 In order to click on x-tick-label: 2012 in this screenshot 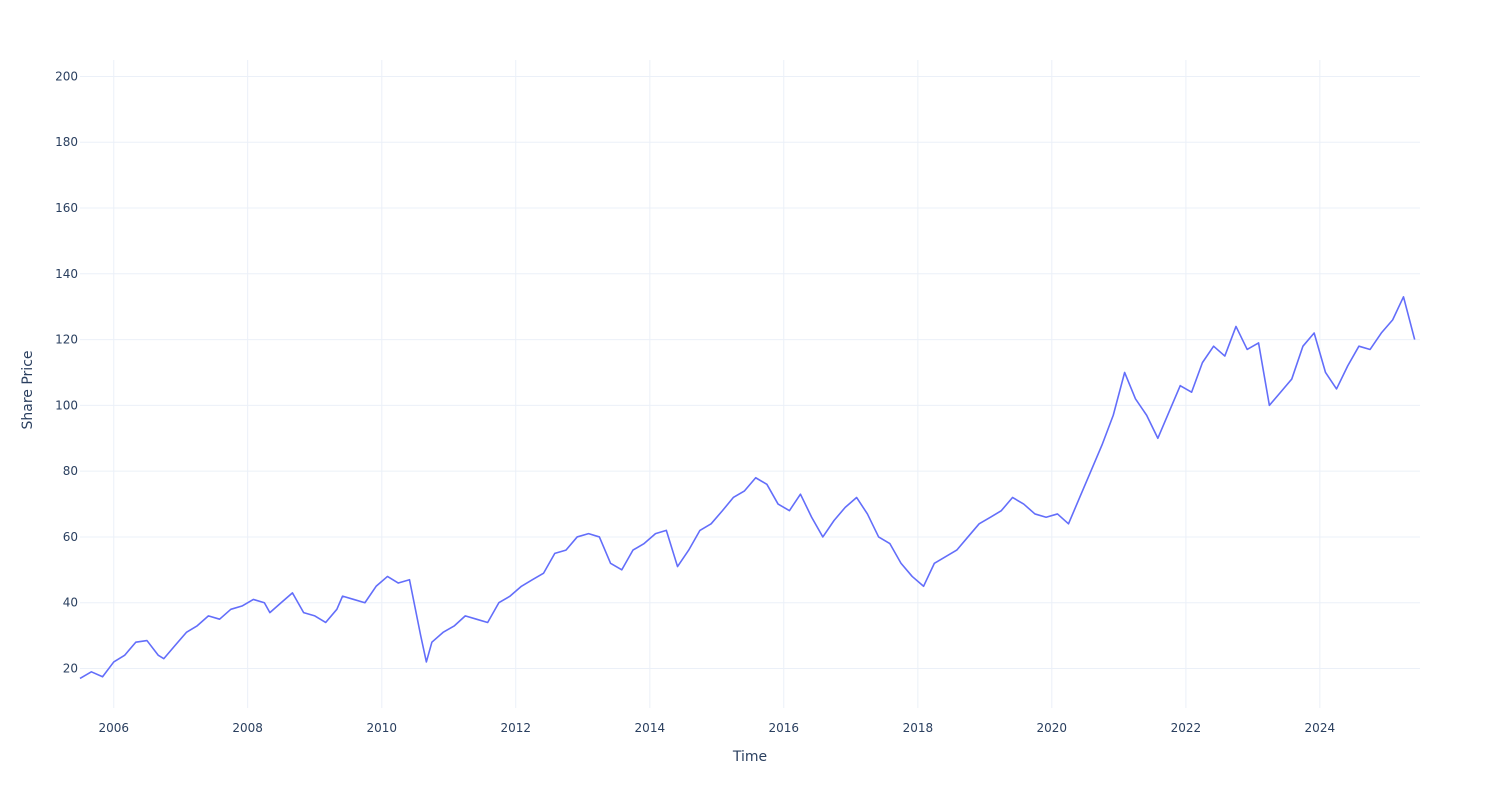, I will do `click(515, 728)`.